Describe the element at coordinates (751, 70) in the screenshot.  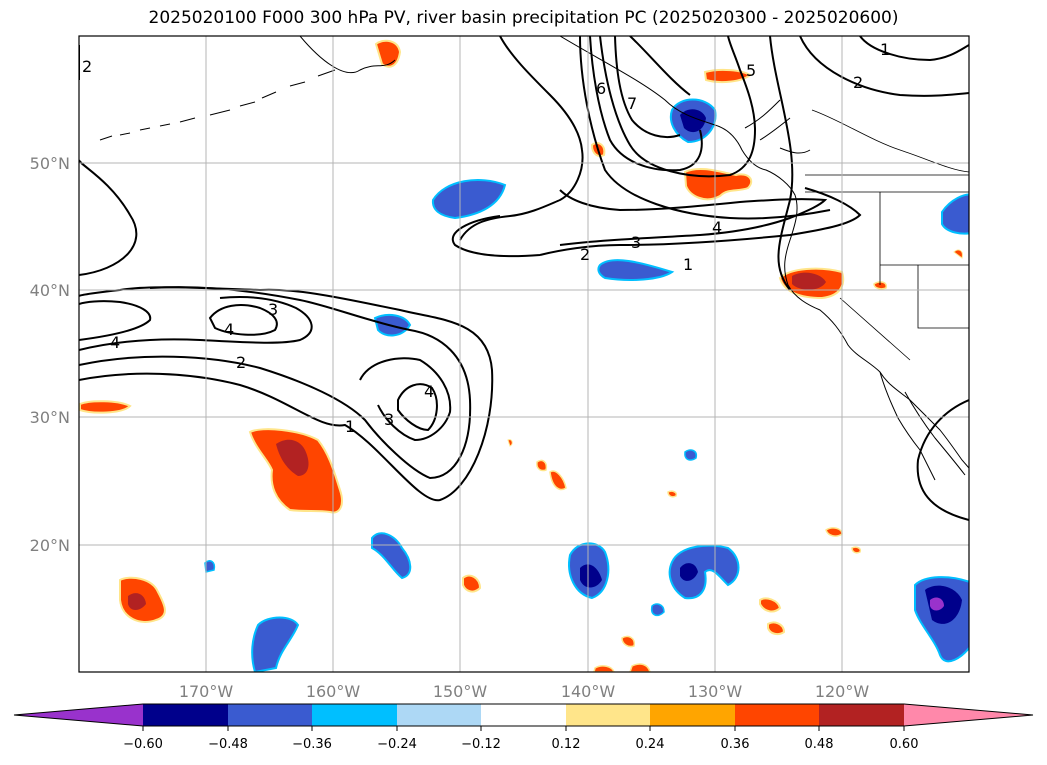
I see `pv-contour-label: 5` at that location.